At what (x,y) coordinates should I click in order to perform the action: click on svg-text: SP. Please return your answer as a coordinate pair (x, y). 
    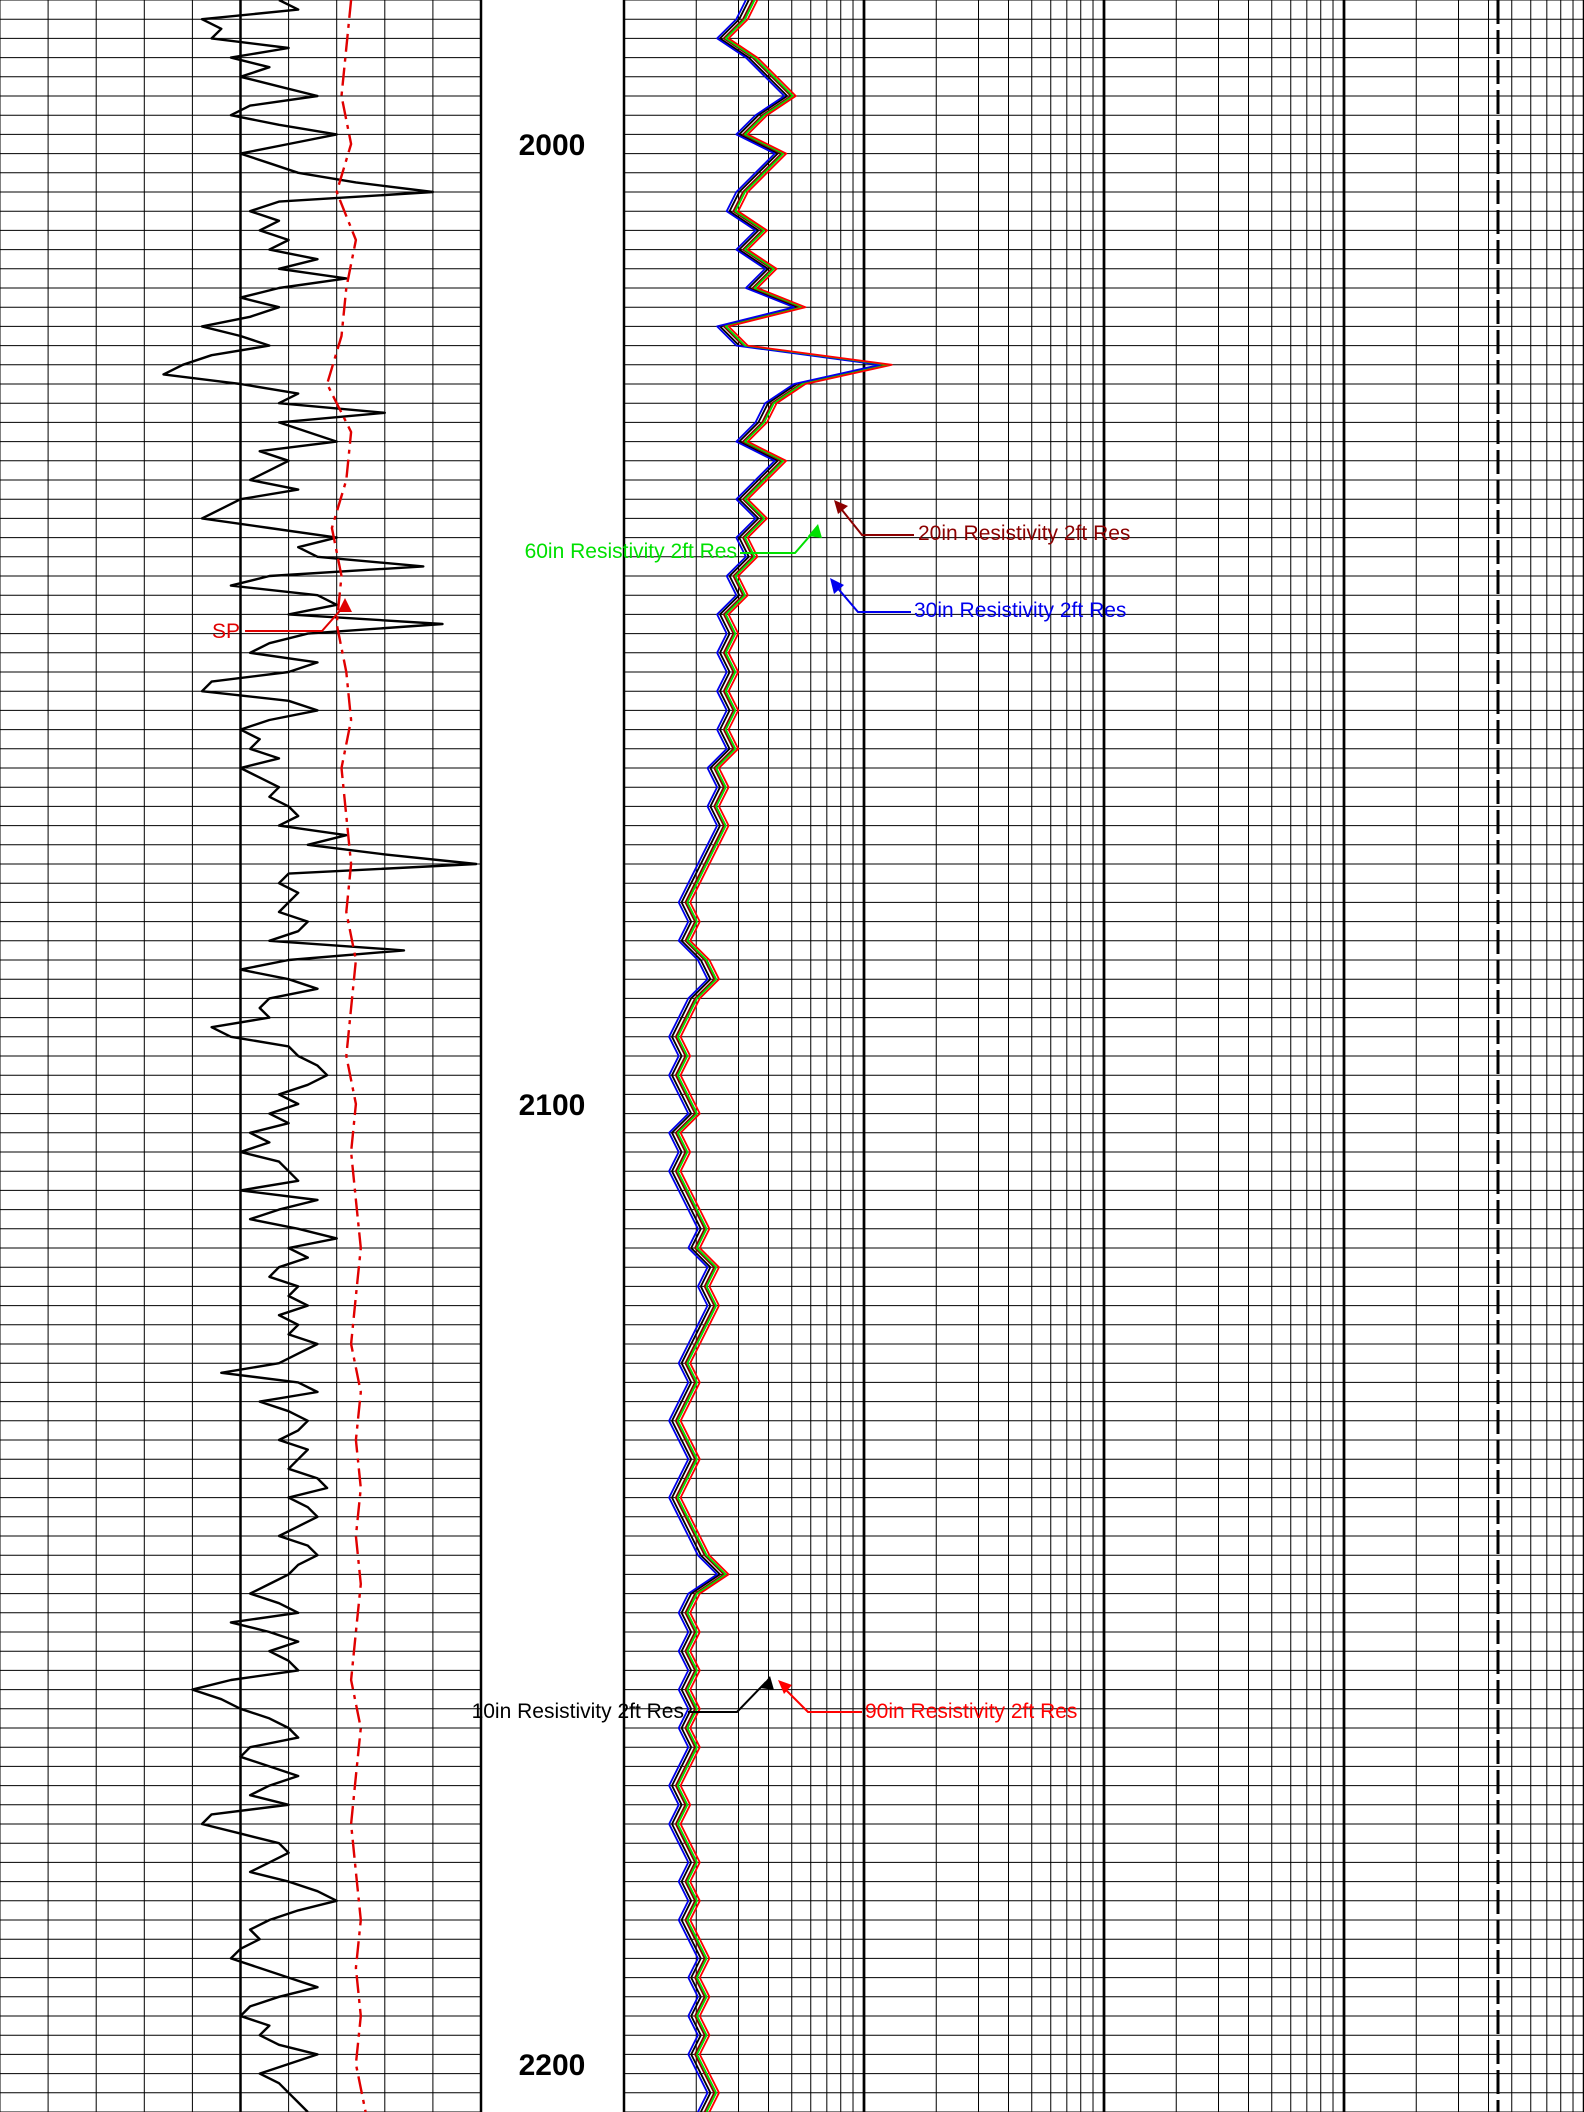
    Looking at the image, I should click on (226, 631).